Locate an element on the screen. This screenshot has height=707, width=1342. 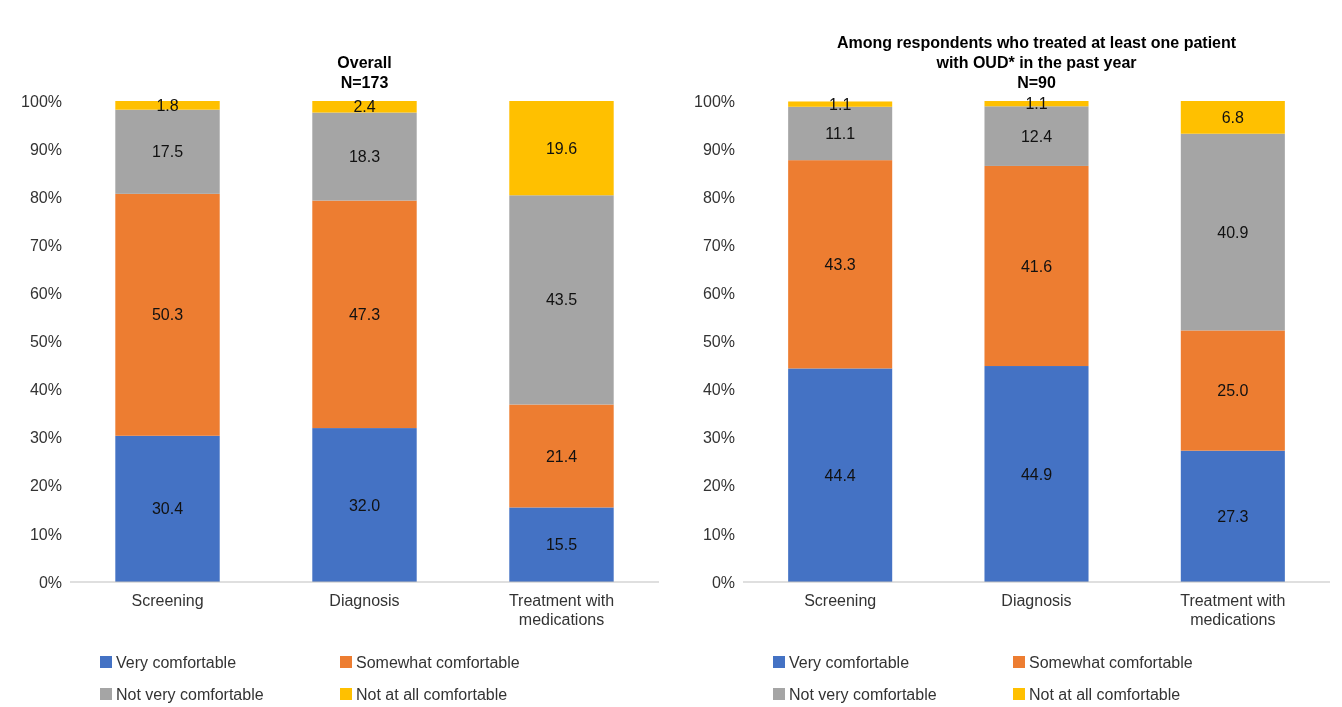
data-label: 47.3 is located at coordinates (364, 314).